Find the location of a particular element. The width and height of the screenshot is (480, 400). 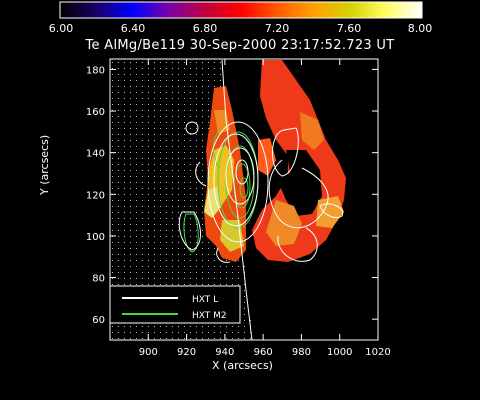

x-tick-label: 920 is located at coordinates (186, 352).